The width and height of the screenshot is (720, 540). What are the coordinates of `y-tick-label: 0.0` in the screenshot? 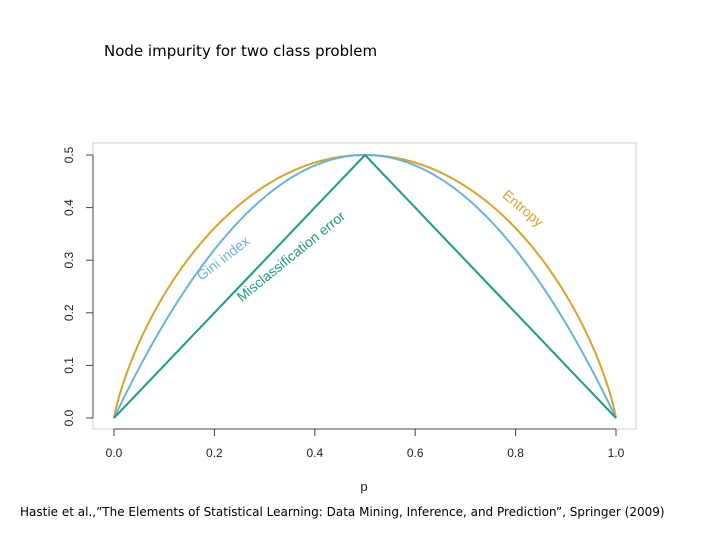 It's located at (69, 417).